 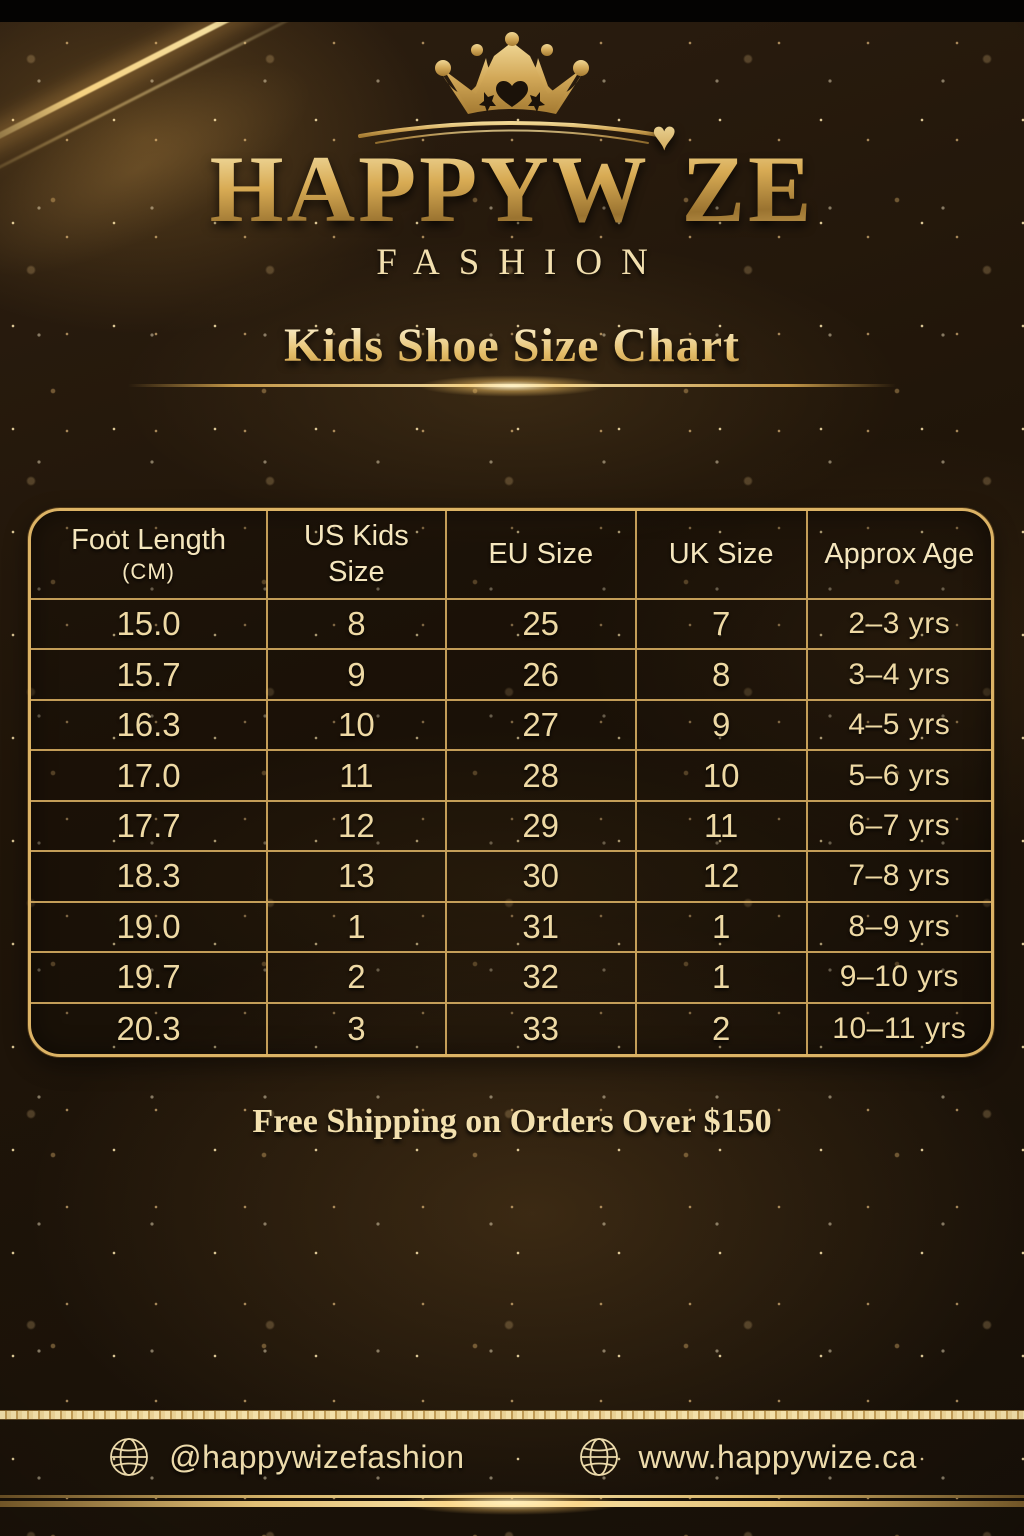 I want to click on brand-name-i-wrap: I ♥, so click(x=665, y=177).